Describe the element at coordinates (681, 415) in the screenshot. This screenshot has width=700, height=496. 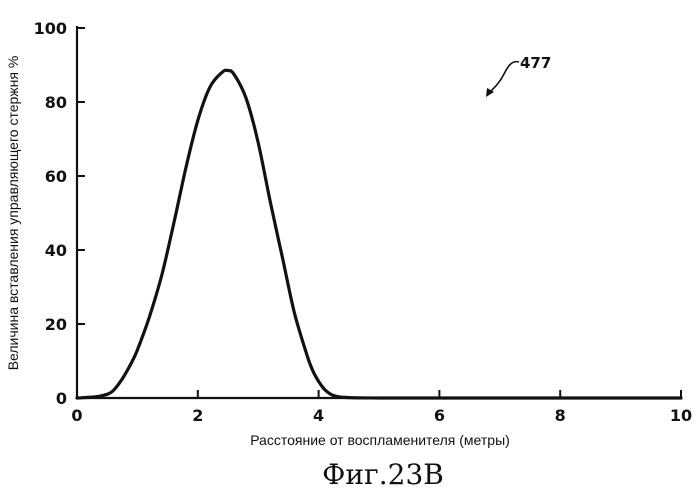
I see `x-tick-label: 10` at that location.